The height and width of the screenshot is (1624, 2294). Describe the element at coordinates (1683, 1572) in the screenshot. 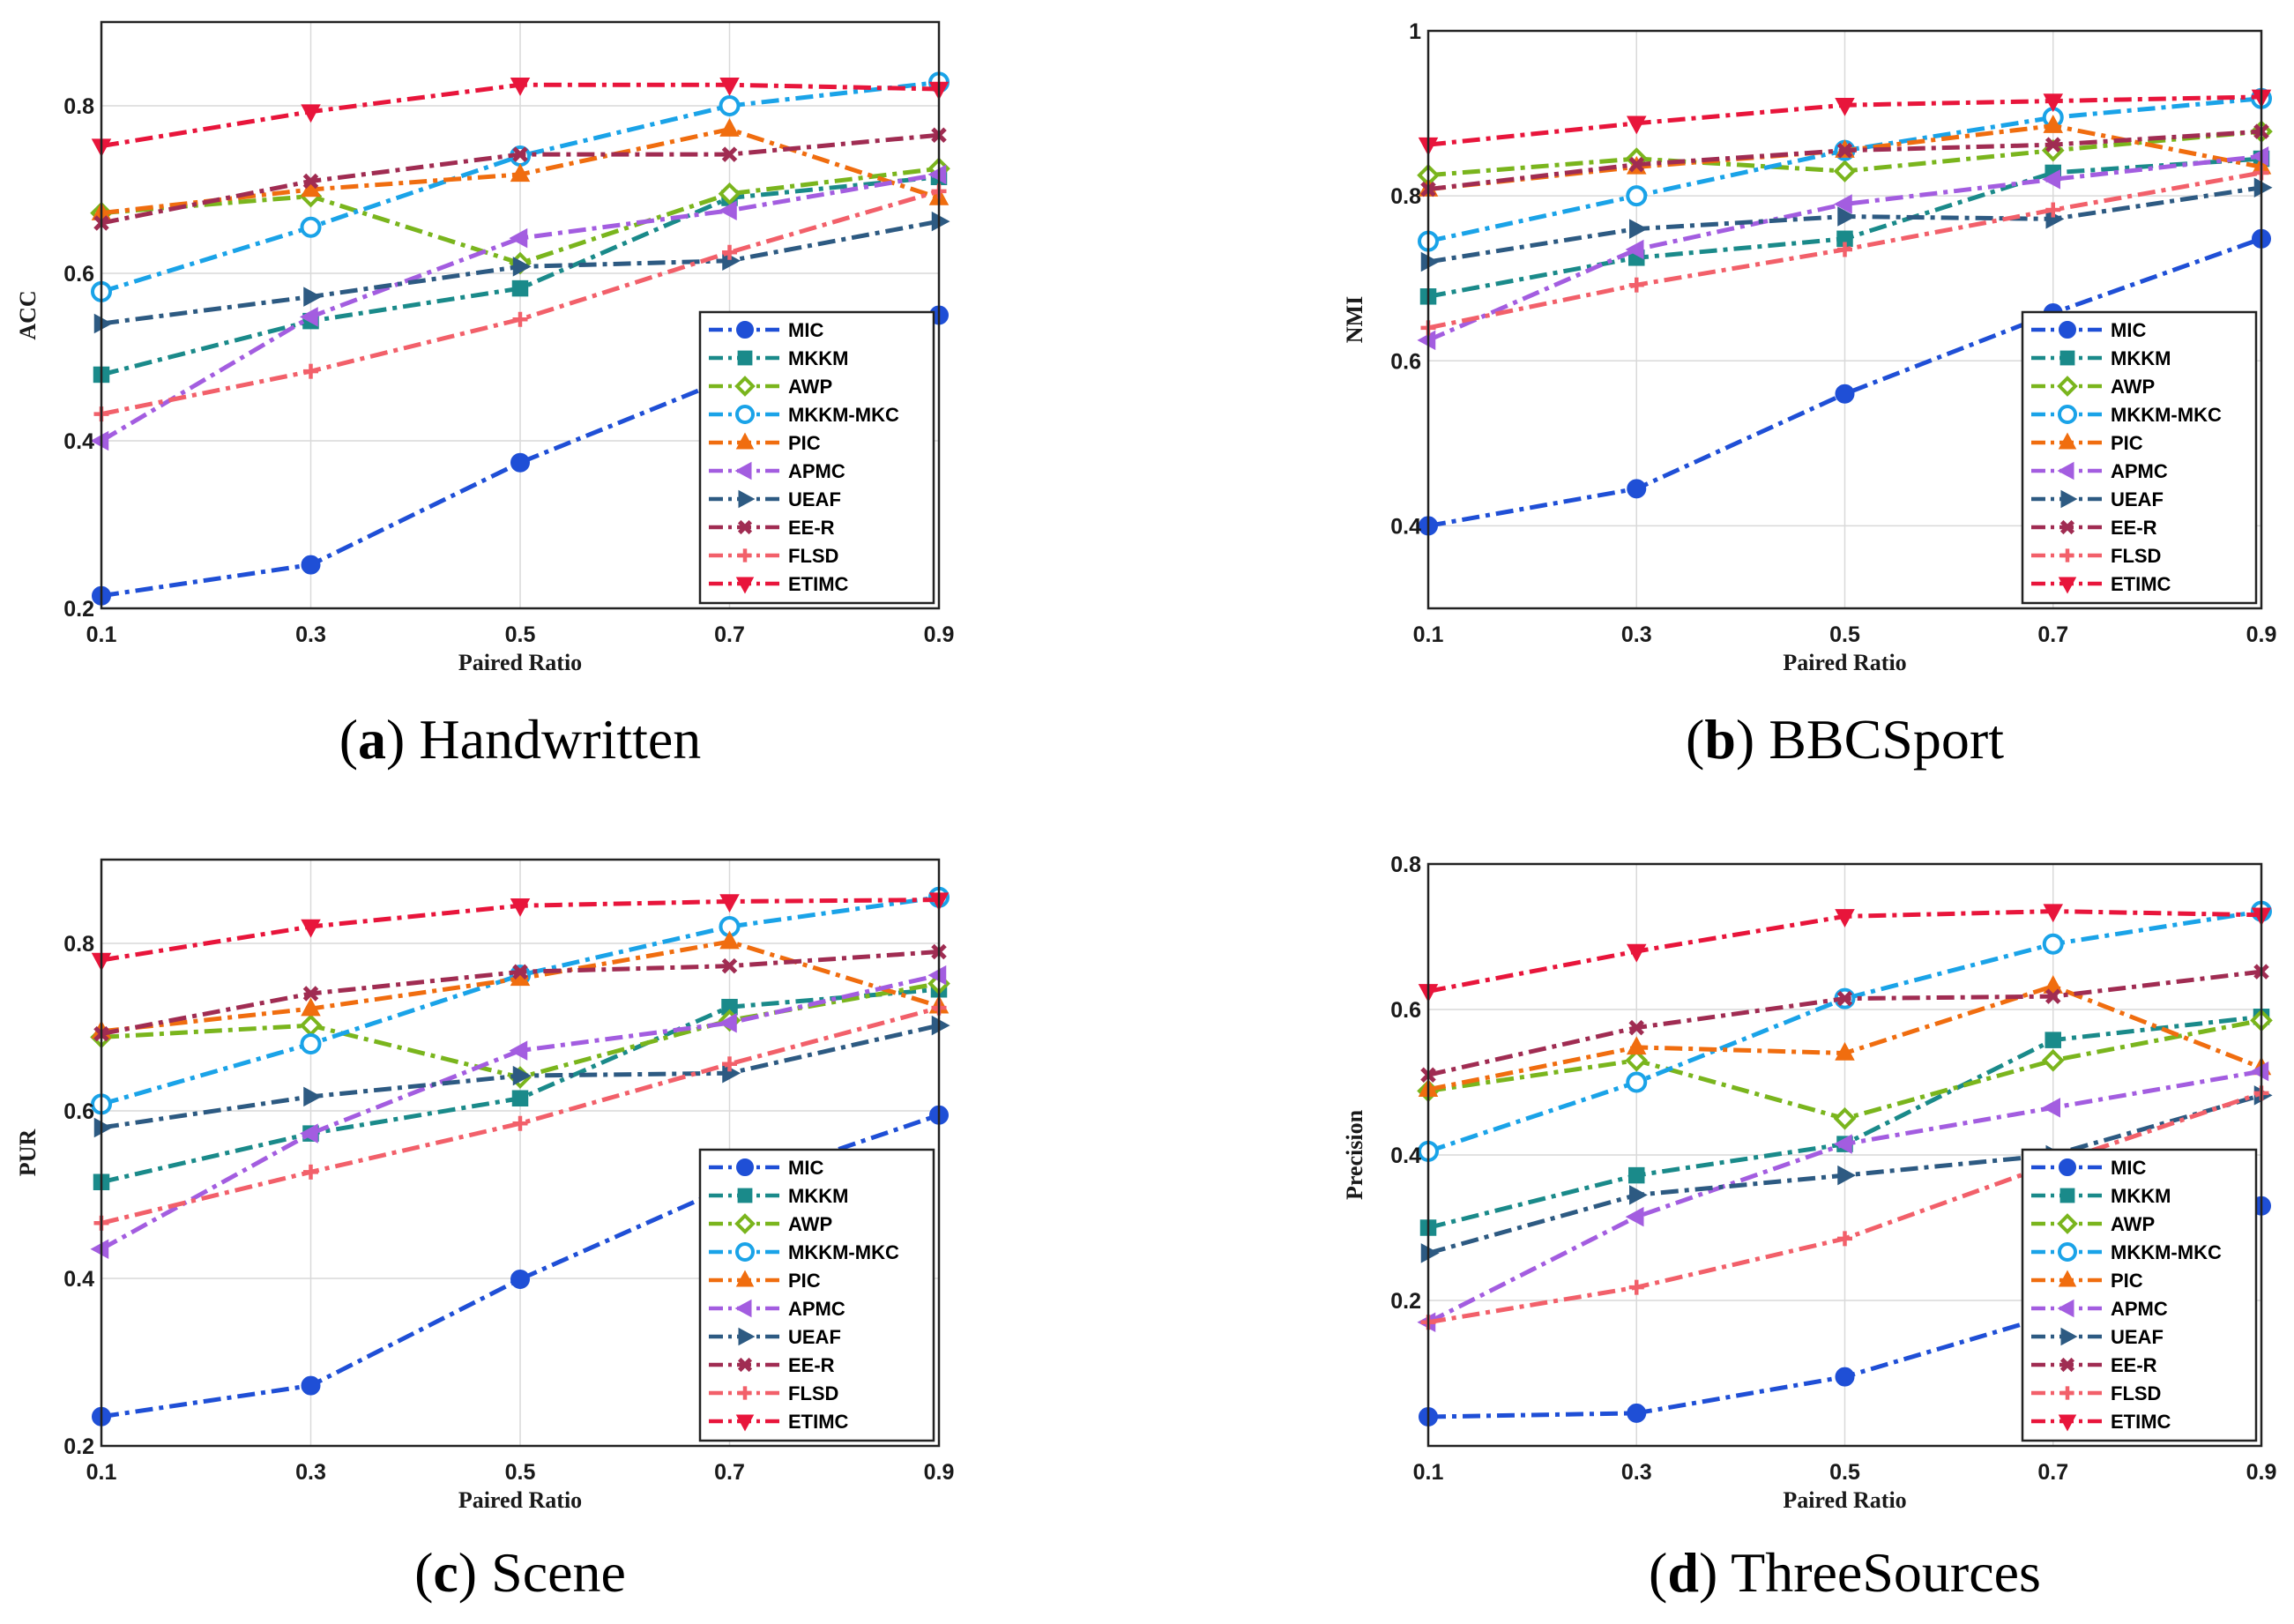

I see `caption-letter: d` at that location.